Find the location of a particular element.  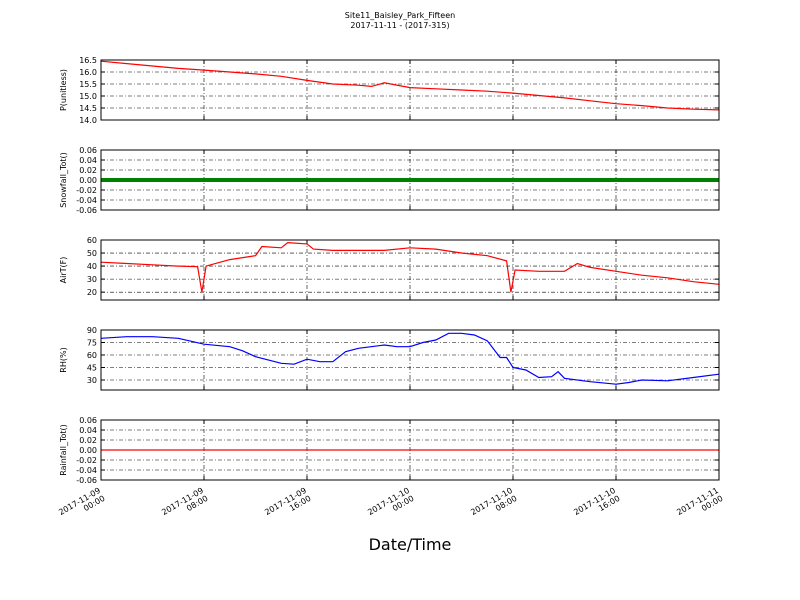

x-tick-label: 2017-11-1016:00 is located at coordinates (596, 505).